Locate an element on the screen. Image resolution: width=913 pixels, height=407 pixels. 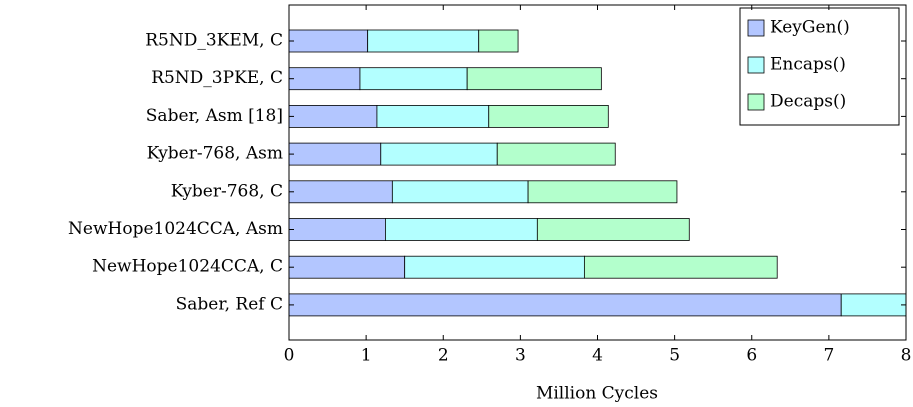
legend-box is located at coordinates (819, 66).